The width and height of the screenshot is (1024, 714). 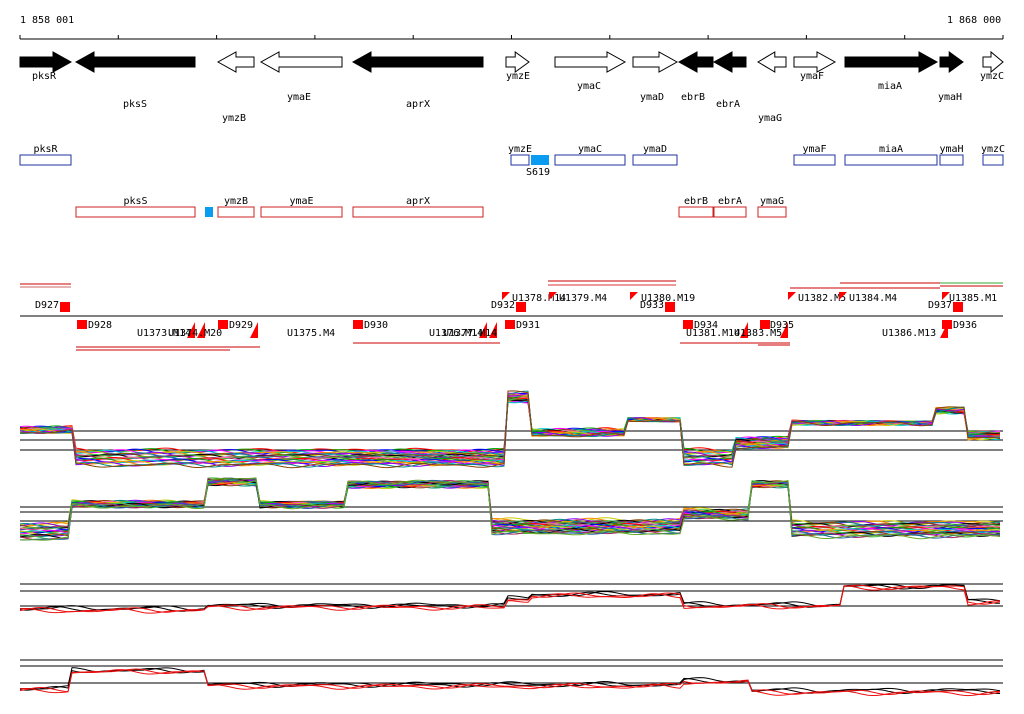 I want to click on segment-marker-D935, so click(x=765, y=324).